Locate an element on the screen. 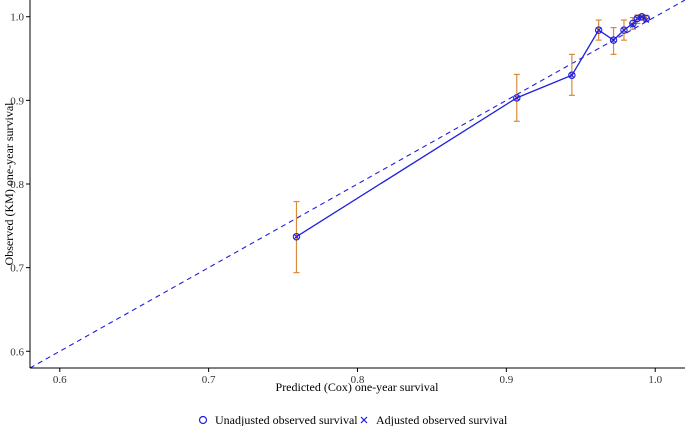  y-axis-title: Observed (KM) one-year survival is located at coordinates (9, 184).